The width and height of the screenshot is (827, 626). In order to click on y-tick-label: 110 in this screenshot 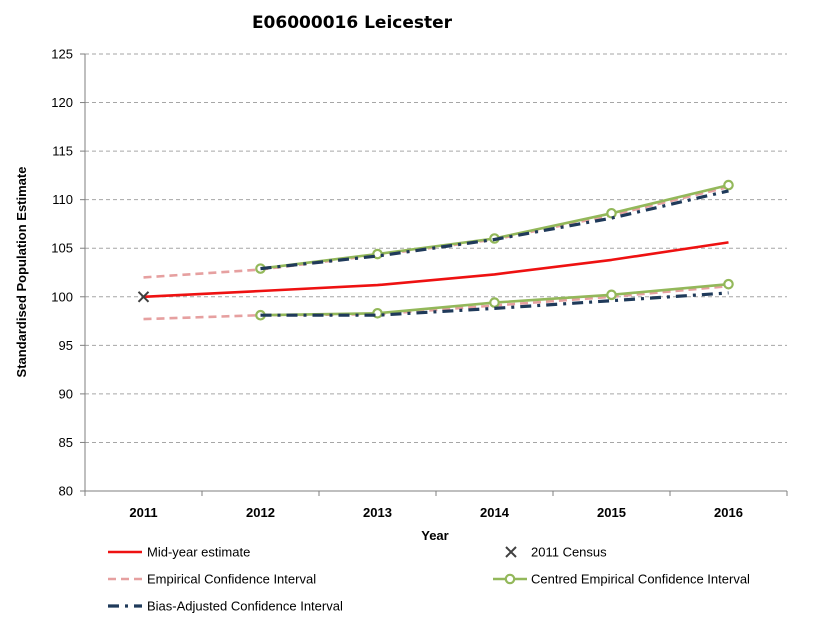, I will do `click(62, 199)`.